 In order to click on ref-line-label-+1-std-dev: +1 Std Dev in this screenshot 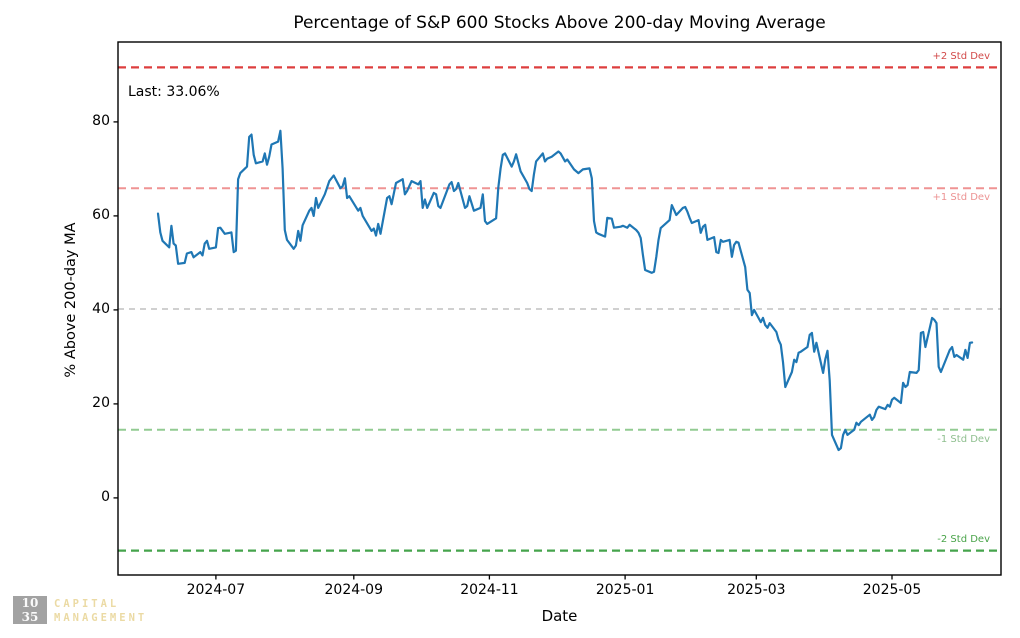, I will do `click(961, 198)`.